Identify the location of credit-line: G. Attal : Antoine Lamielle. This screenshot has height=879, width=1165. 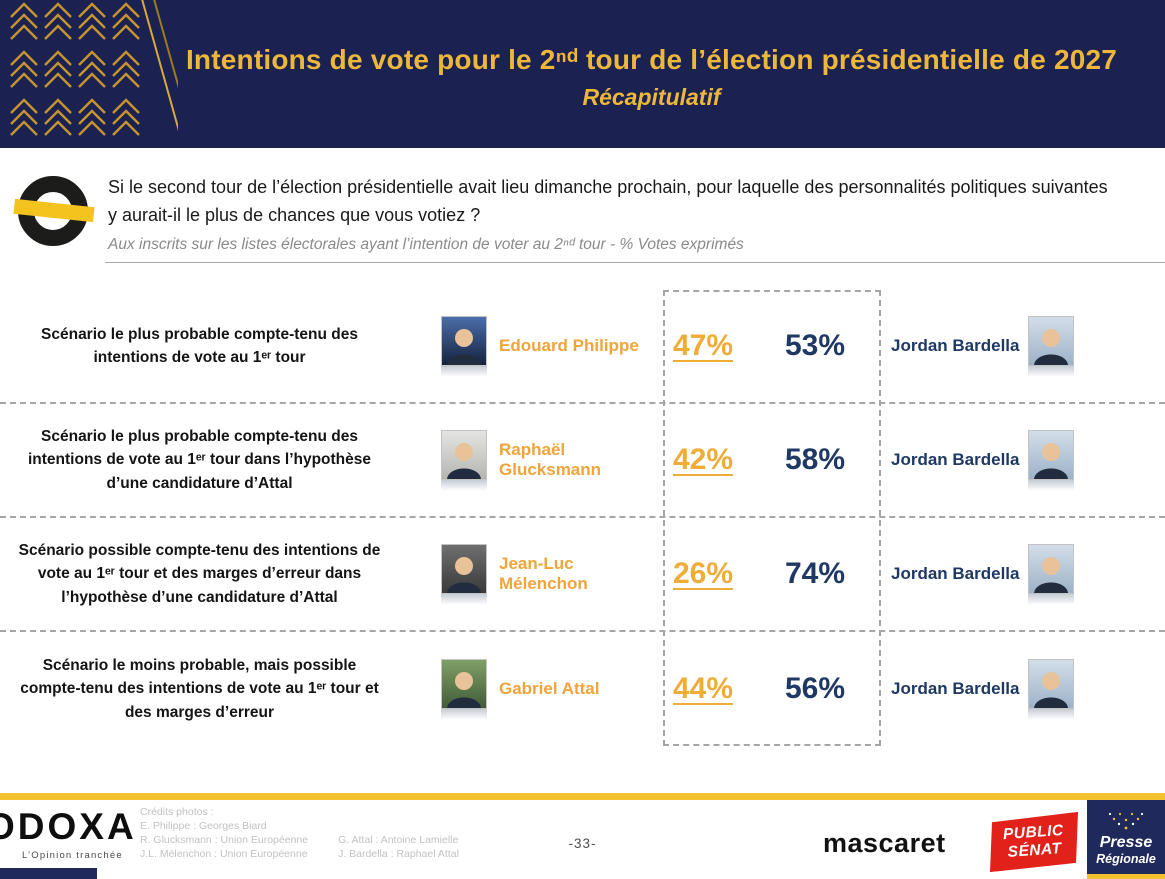
(398, 840).